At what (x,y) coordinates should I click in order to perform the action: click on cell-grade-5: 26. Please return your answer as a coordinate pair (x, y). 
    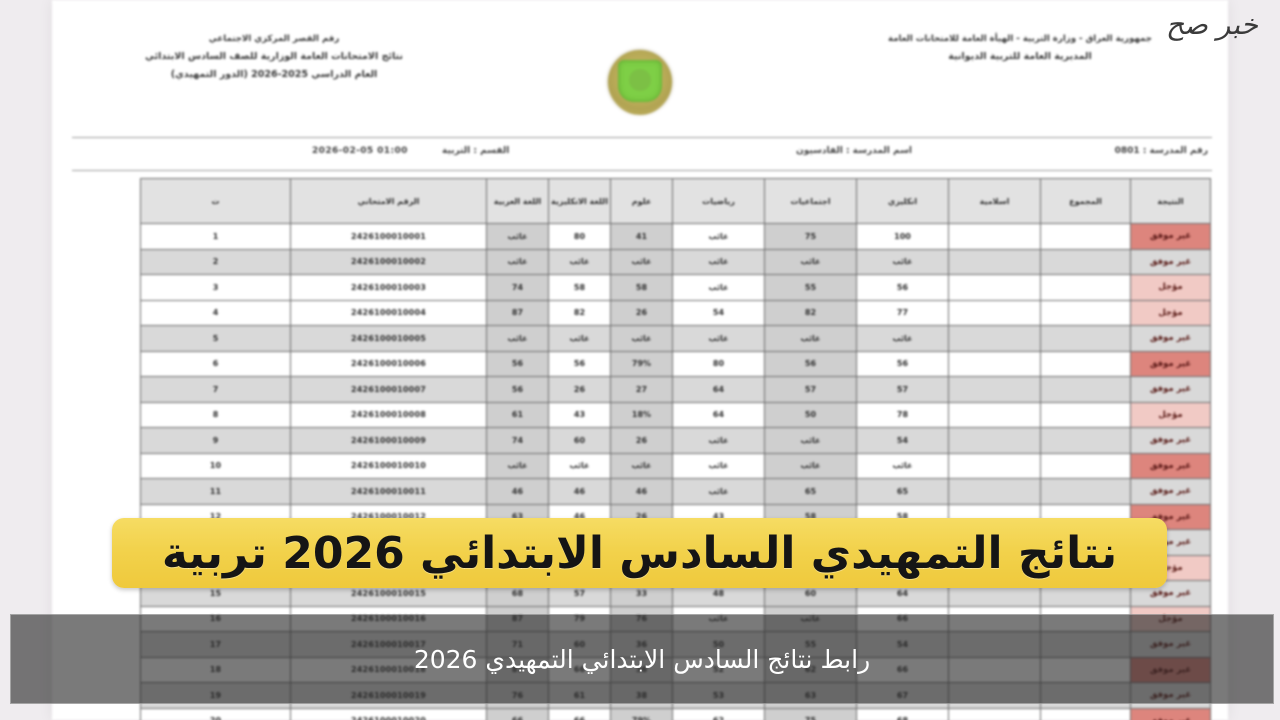
    Looking at the image, I should click on (579, 389).